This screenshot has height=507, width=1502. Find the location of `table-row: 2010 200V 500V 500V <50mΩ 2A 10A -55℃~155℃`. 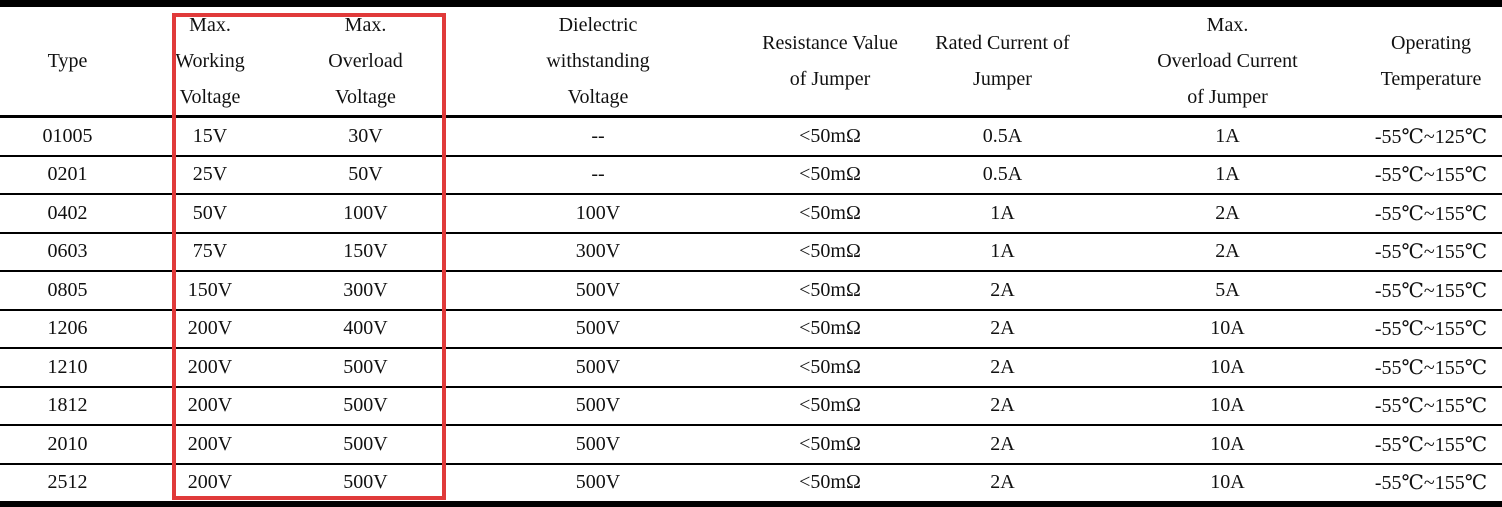

table-row: 2010 200V 500V 500V <50mΩ 2A 10A -55℃~155℃ is located at coordinates (751, 445).